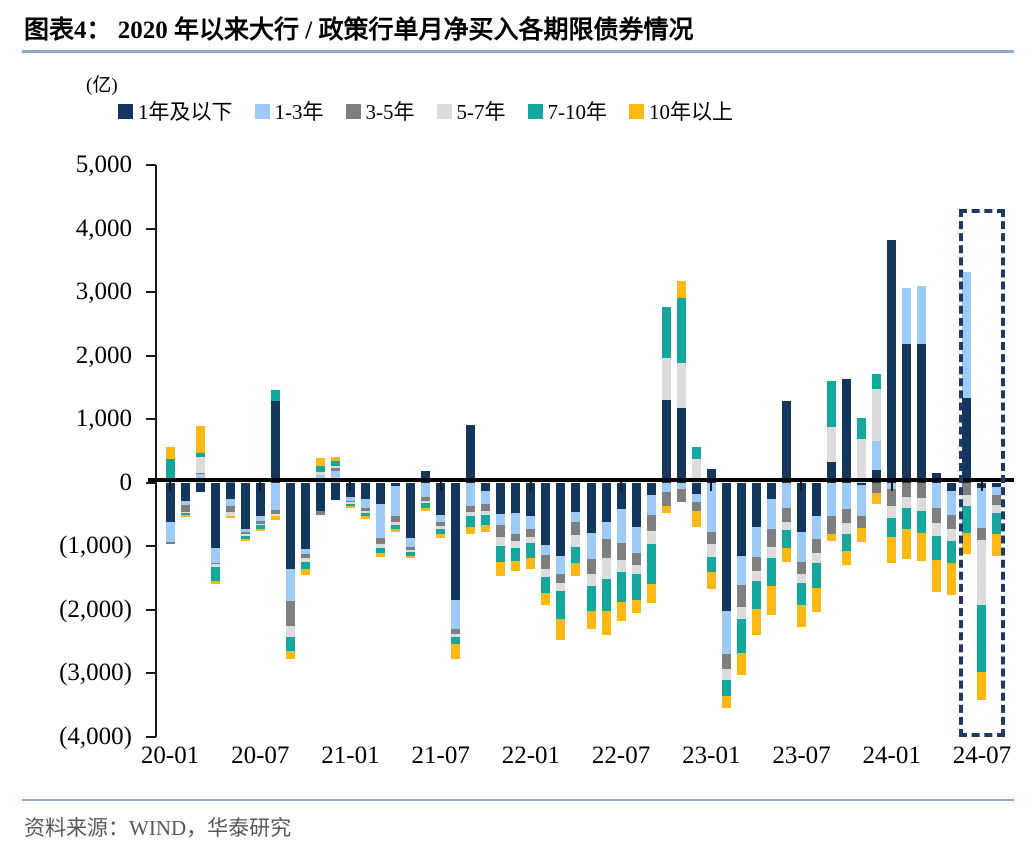  What do you see at coordinates (390, 112) in the screenshot?
I see `legend-item-label: 3-5年` at bounding box center [390, 112].